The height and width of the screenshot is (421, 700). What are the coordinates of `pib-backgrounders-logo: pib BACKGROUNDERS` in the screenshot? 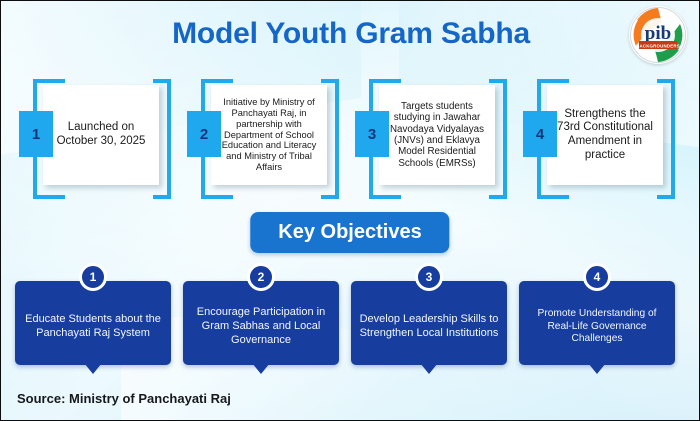 It's located at (658, 35).